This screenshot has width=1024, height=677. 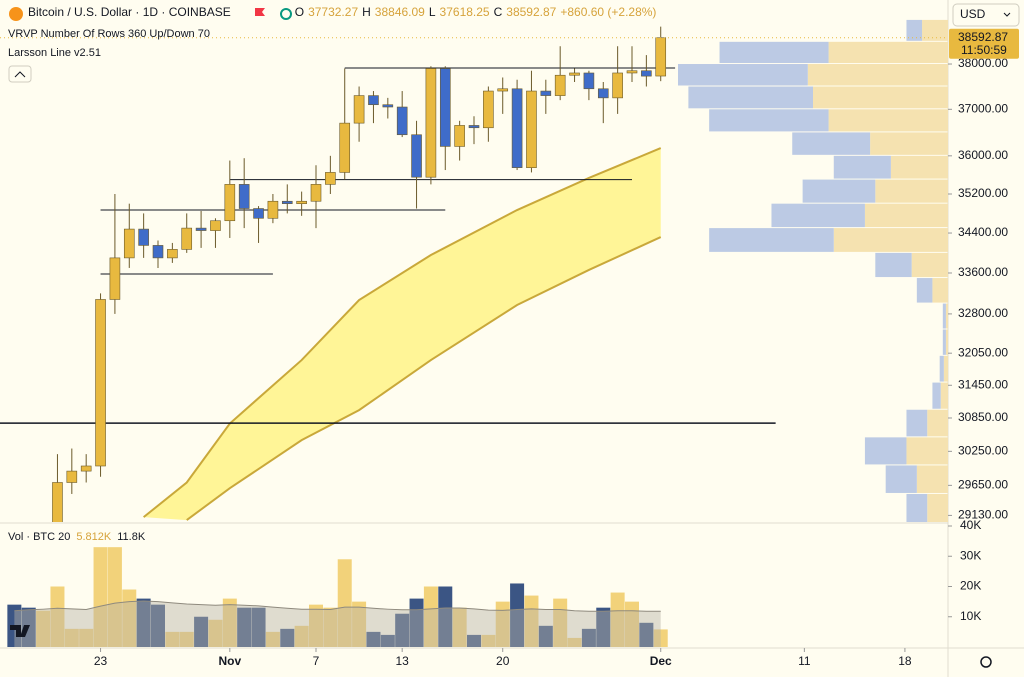 I want to click on volume-legend: Vol · BTC 20 5.812K 11.8K, so click(x=76, y=537).